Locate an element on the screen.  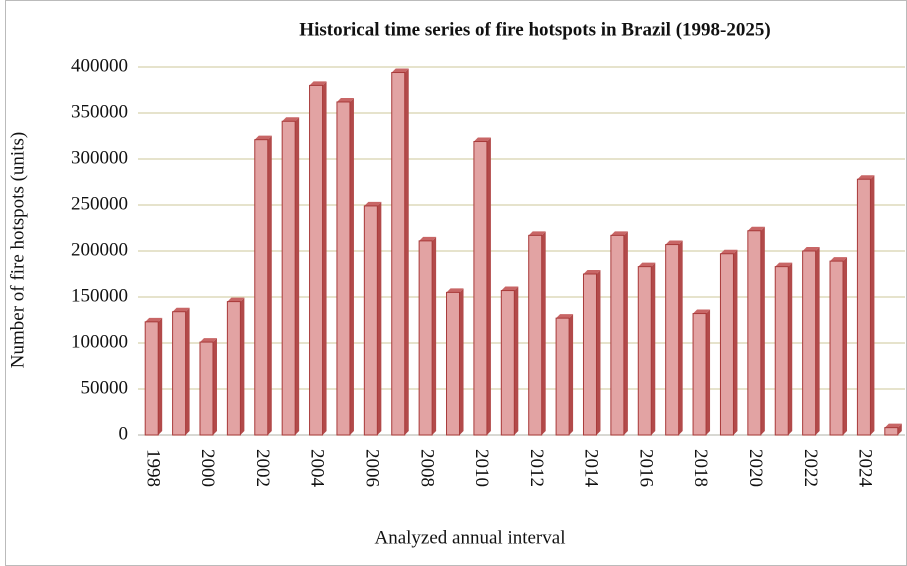
x-tick-label: 2018 is located at coordinates (700, 468).